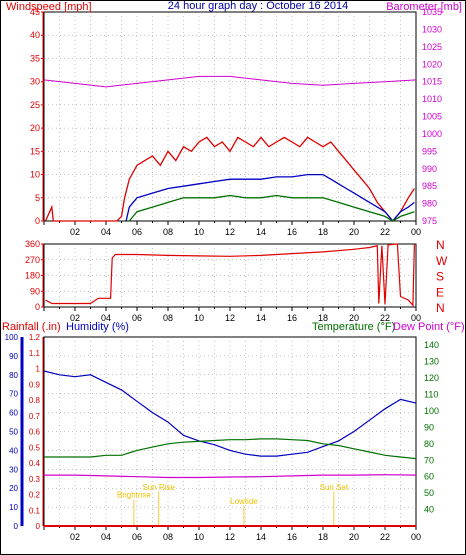 The image size is (466, 555). Describe the element at coordinates (199, 232) in the screenshot. I see `wind-x-tick-label: 10` at that location.